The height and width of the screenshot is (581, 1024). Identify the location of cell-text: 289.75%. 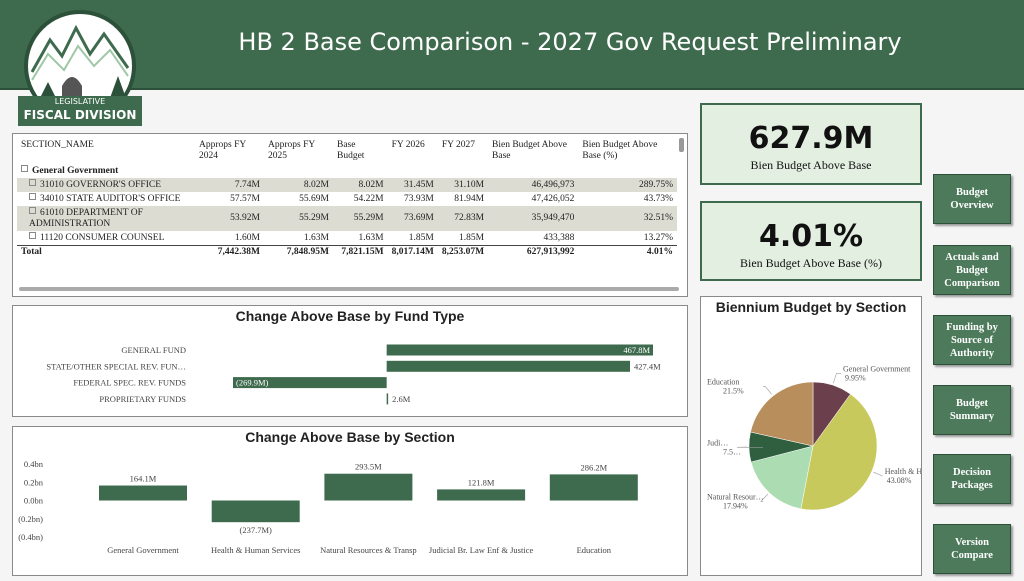
(655, 184).